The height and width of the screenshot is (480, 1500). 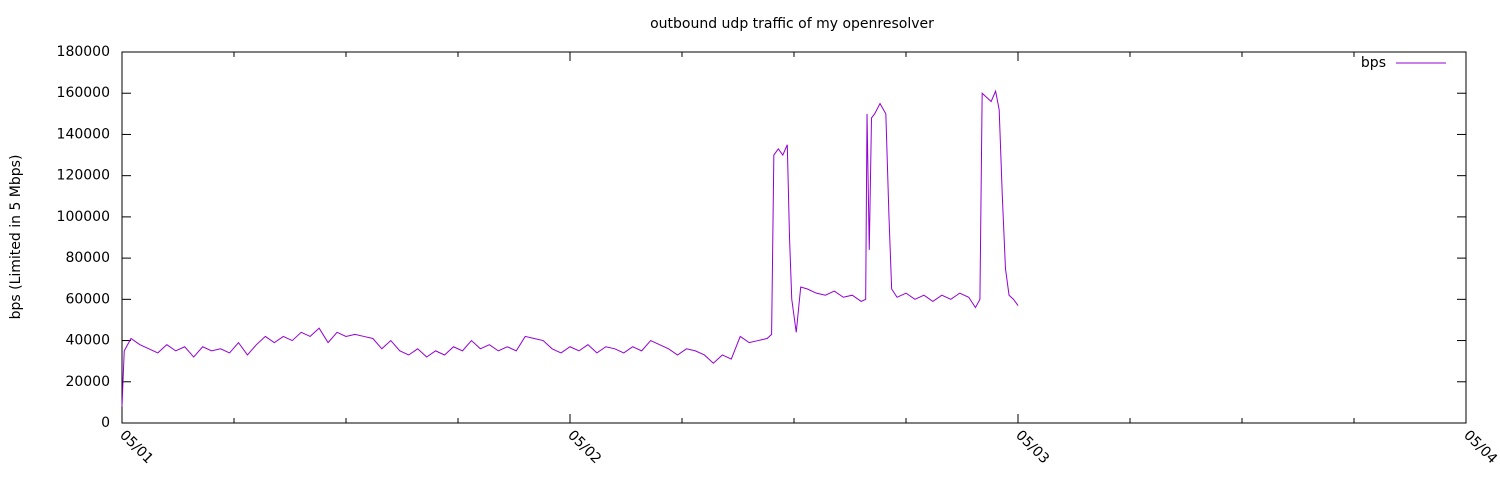 I want to click on x-tick-label: 05/04, so click(x=1480, y=447).